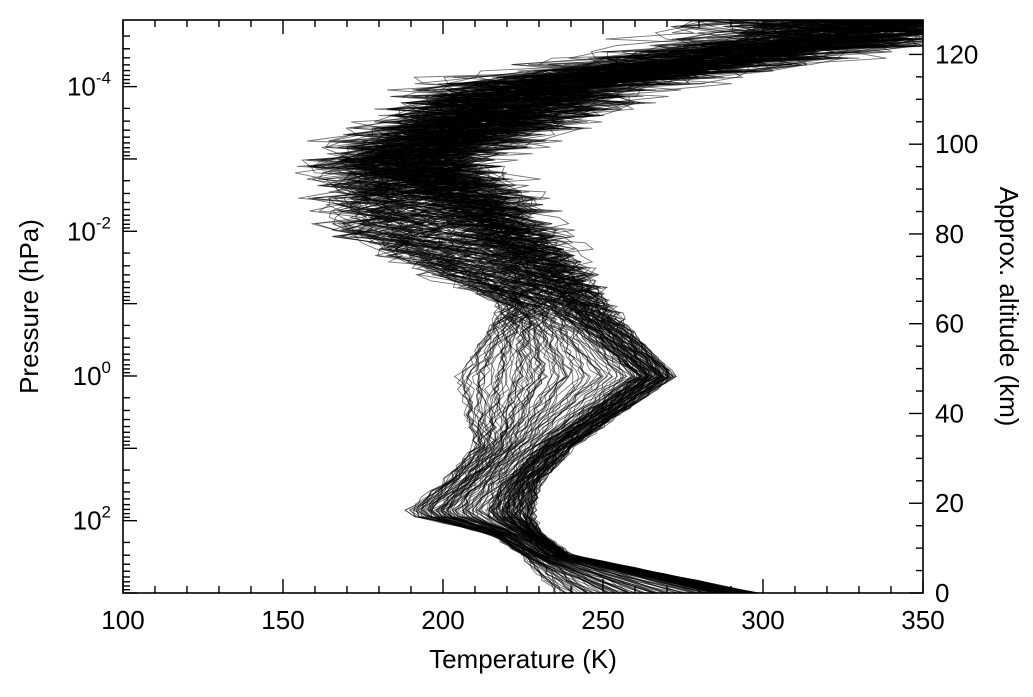 The height and width of the screenshot is (697, 1033). What do you see at coordinates (949, 234) in the screenshot?
I see `y-right-tick-label: 80` at bounding box center [949, 234].